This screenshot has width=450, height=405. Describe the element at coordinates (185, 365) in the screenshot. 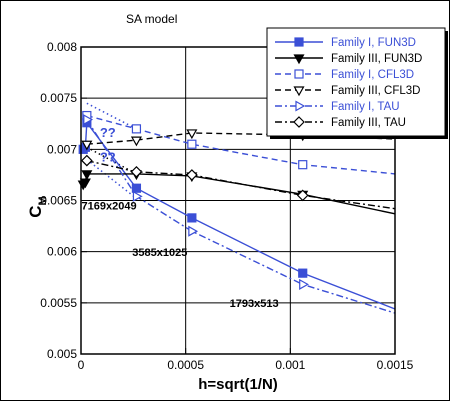

I see `x-tick-label: 0.0005` at that location.